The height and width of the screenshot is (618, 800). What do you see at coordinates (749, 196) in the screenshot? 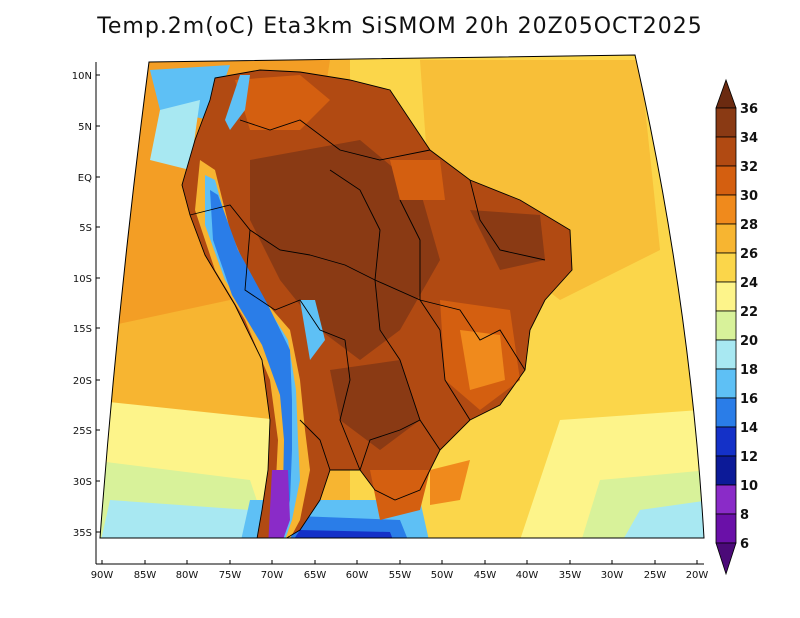
I see `colorbar-label: 30` at bounding box center [749, 196].